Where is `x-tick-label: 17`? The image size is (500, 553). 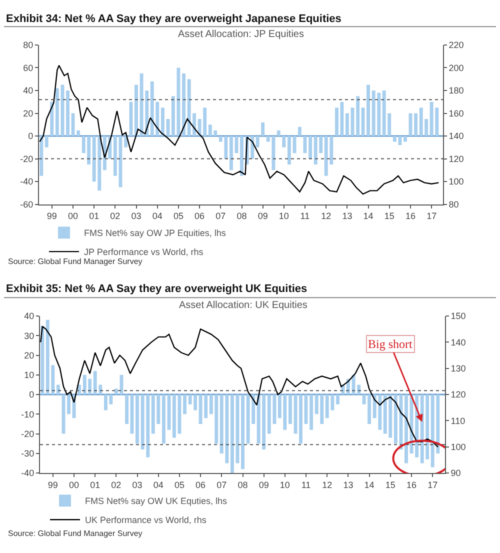 x-tick-label: 17 is located at coordinates (433, 485).